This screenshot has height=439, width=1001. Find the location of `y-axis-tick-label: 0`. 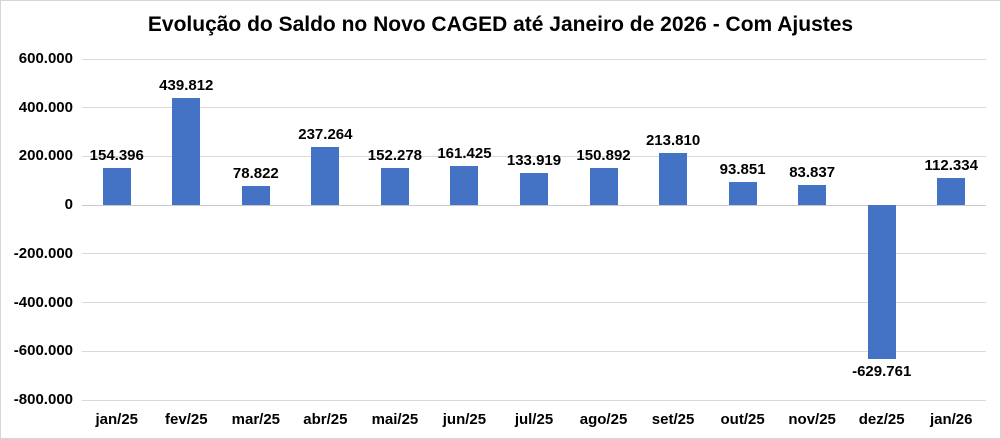

y-axis-tick-label: 0 is located at coordinates (68, 205).